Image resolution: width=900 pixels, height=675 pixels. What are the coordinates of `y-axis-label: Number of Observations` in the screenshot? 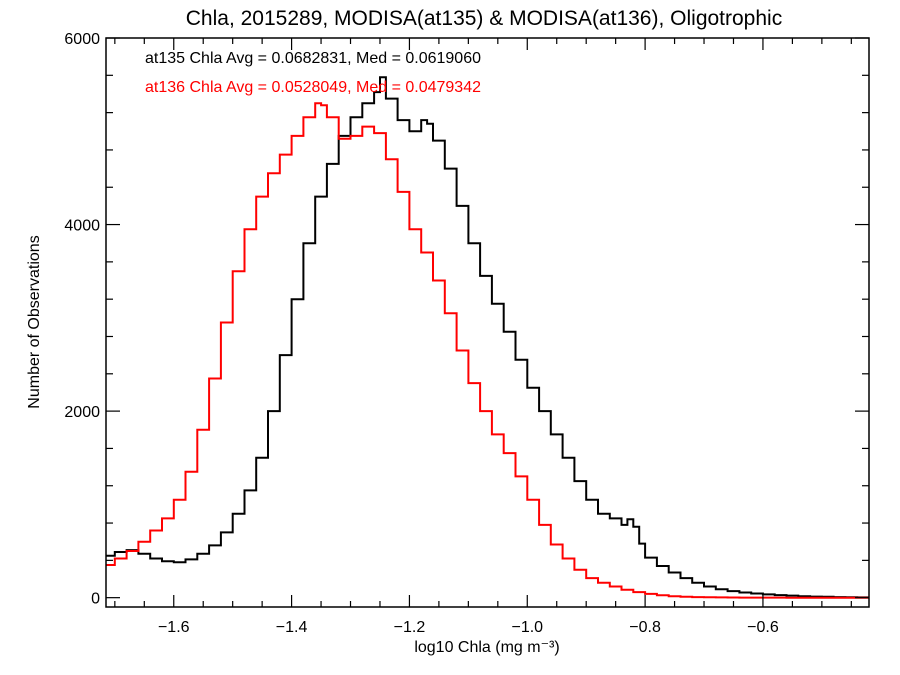 It's located at (34, 321).